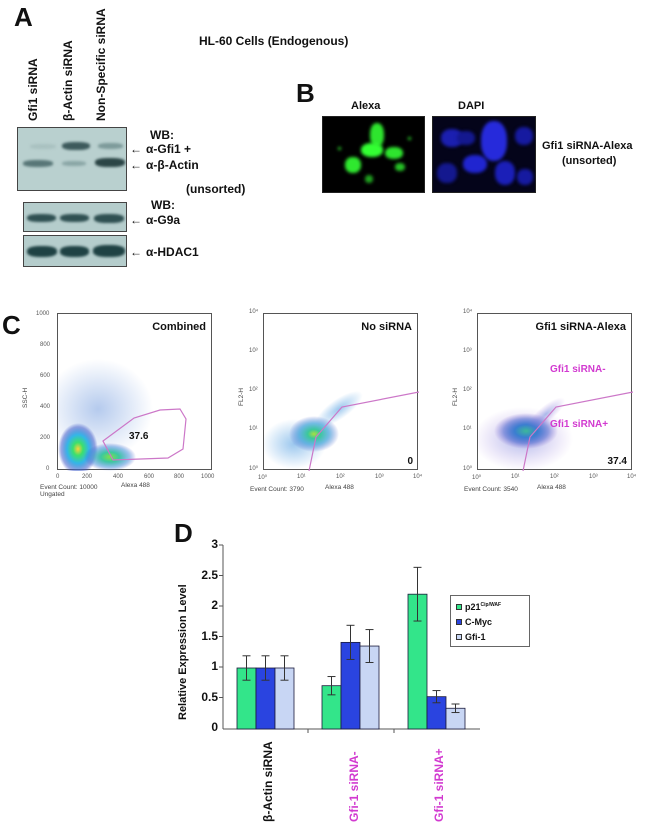  What do you see at coordinates (162, 135) in the screenshot?
I see `blot1-wb-label: WB:` at bounding box center [162, 135].